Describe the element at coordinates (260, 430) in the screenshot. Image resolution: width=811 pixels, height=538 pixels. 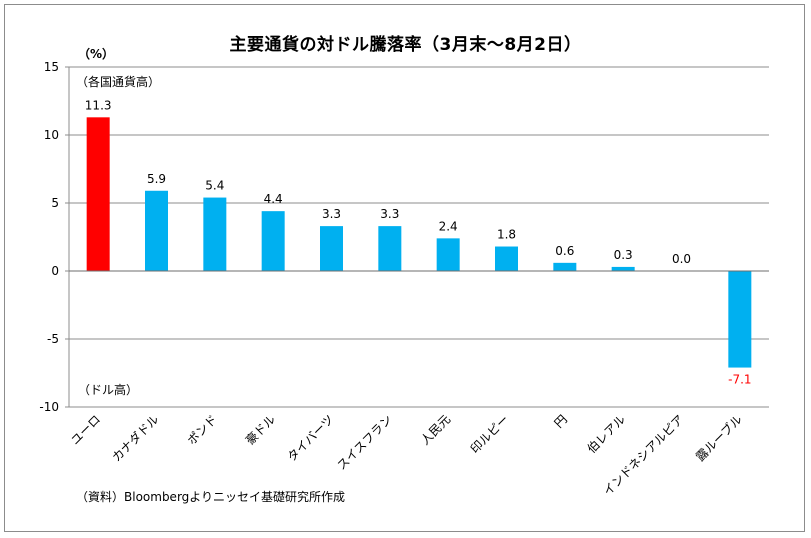
I see `category-label: 豪ドル` at that location.